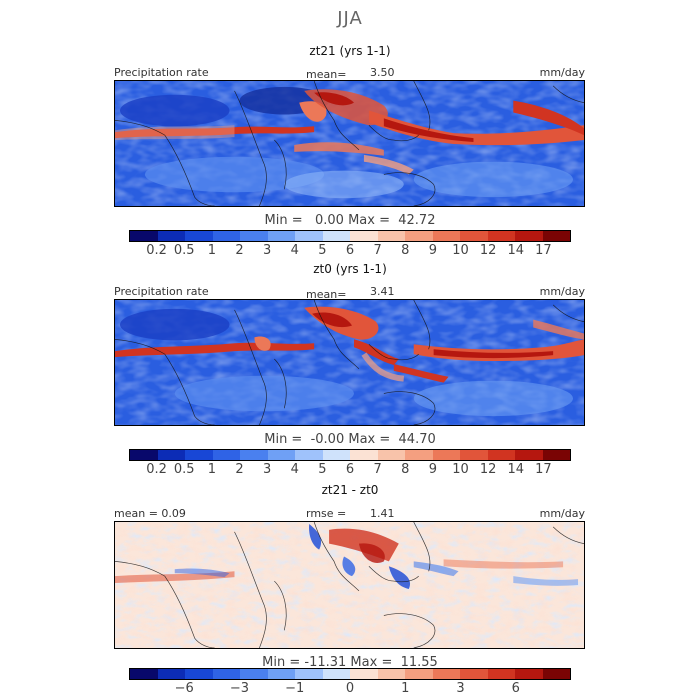 The width and height of the screenshot is (700, 700). Describe the element at coordinates (350, 18) in the screenshot. I see `figure-title: JJA` at that location.